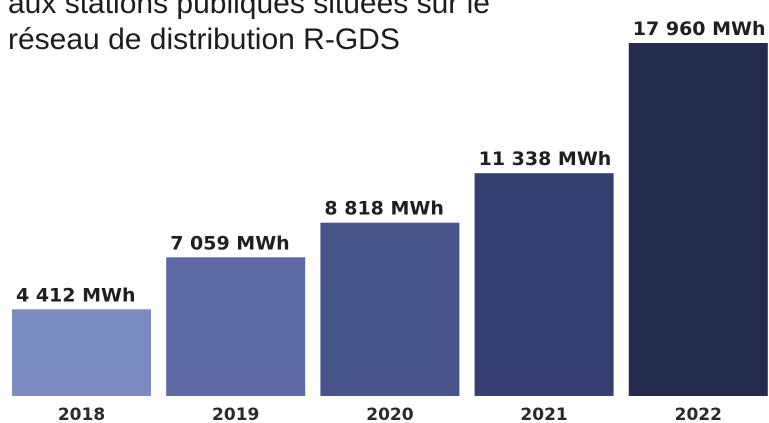  What do you see at coordinates (76, 295) in the screenshot?
I see `value-label-2018: 4 412 MWh` at bounding box center [76, 295].